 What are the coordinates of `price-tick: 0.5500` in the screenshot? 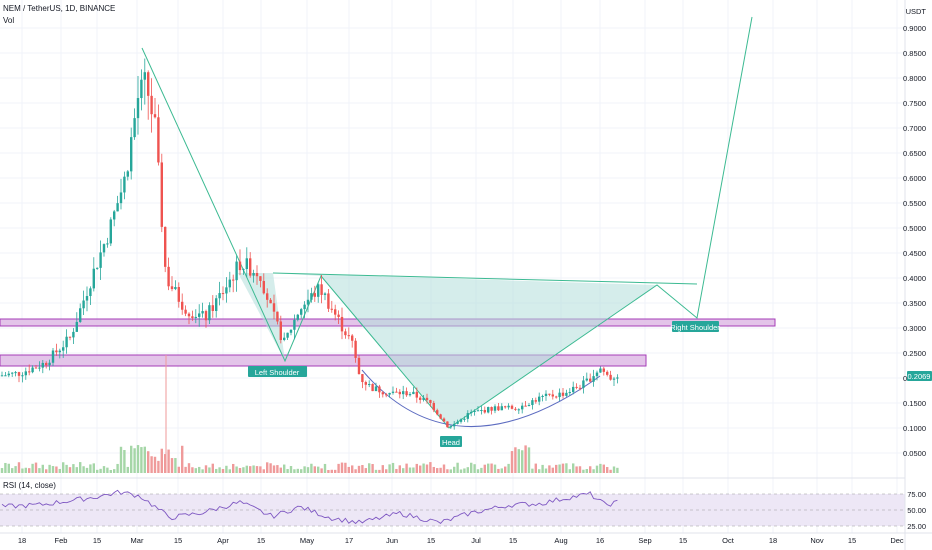 It's located at (914, 203).